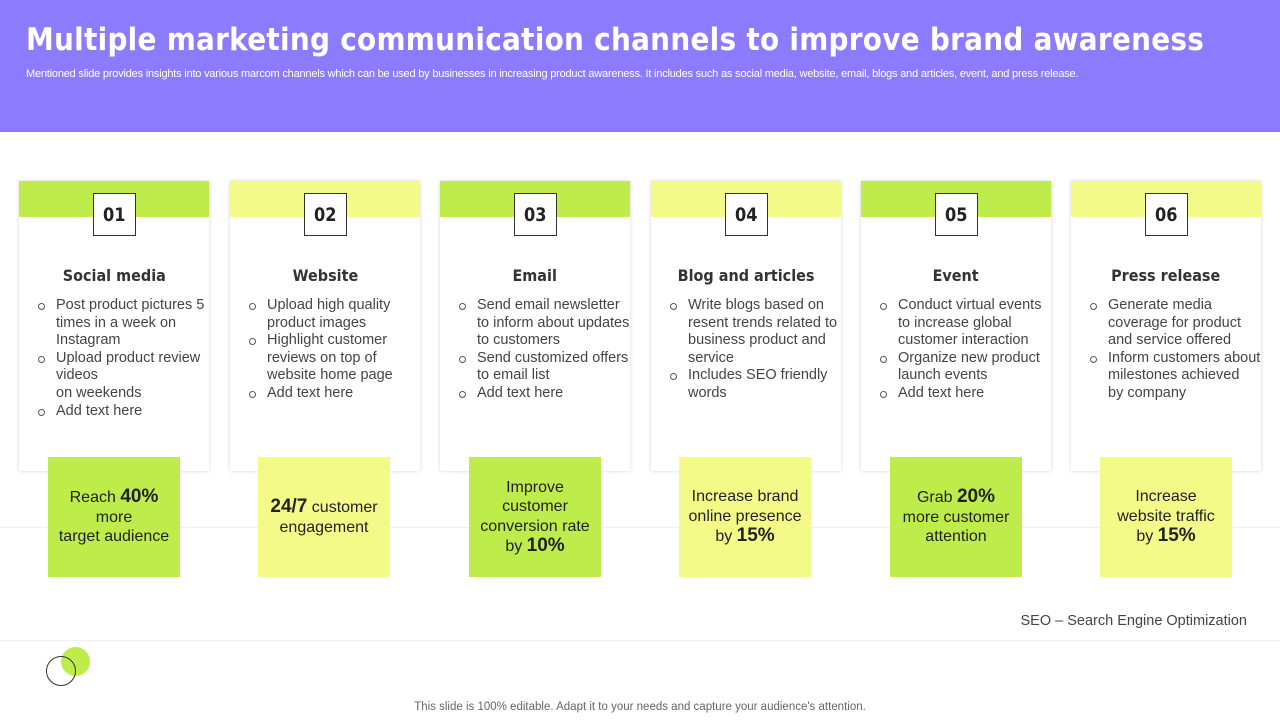 The width and height of the screenshot is (1280, 720). I want to click on stat-highlight: 20%, so click(976, 497).